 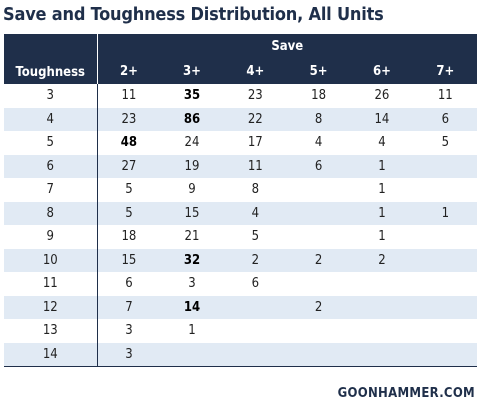 I want to click on save-group-header: Save, so click(x=287, y=46).